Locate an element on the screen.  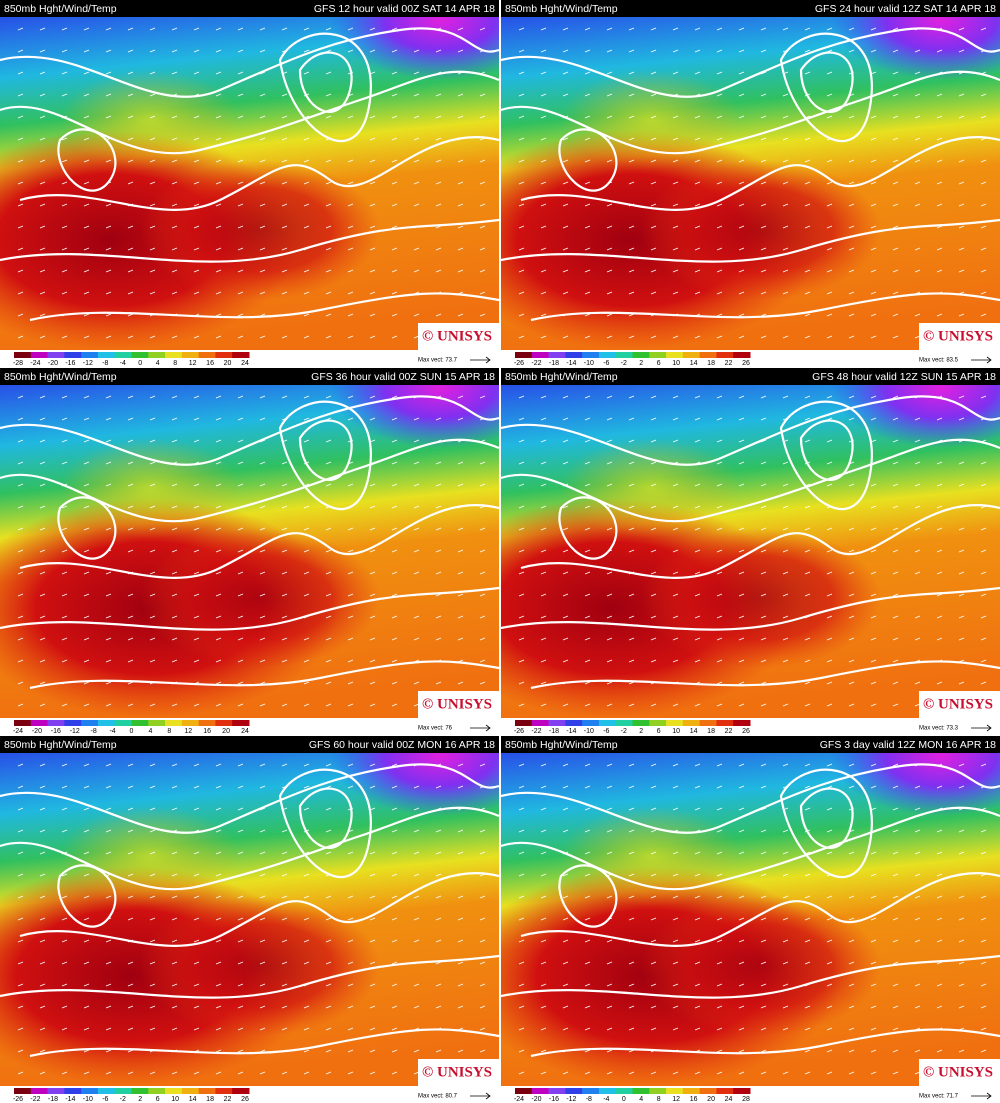
logo-box is located at coordinates (458, 336).